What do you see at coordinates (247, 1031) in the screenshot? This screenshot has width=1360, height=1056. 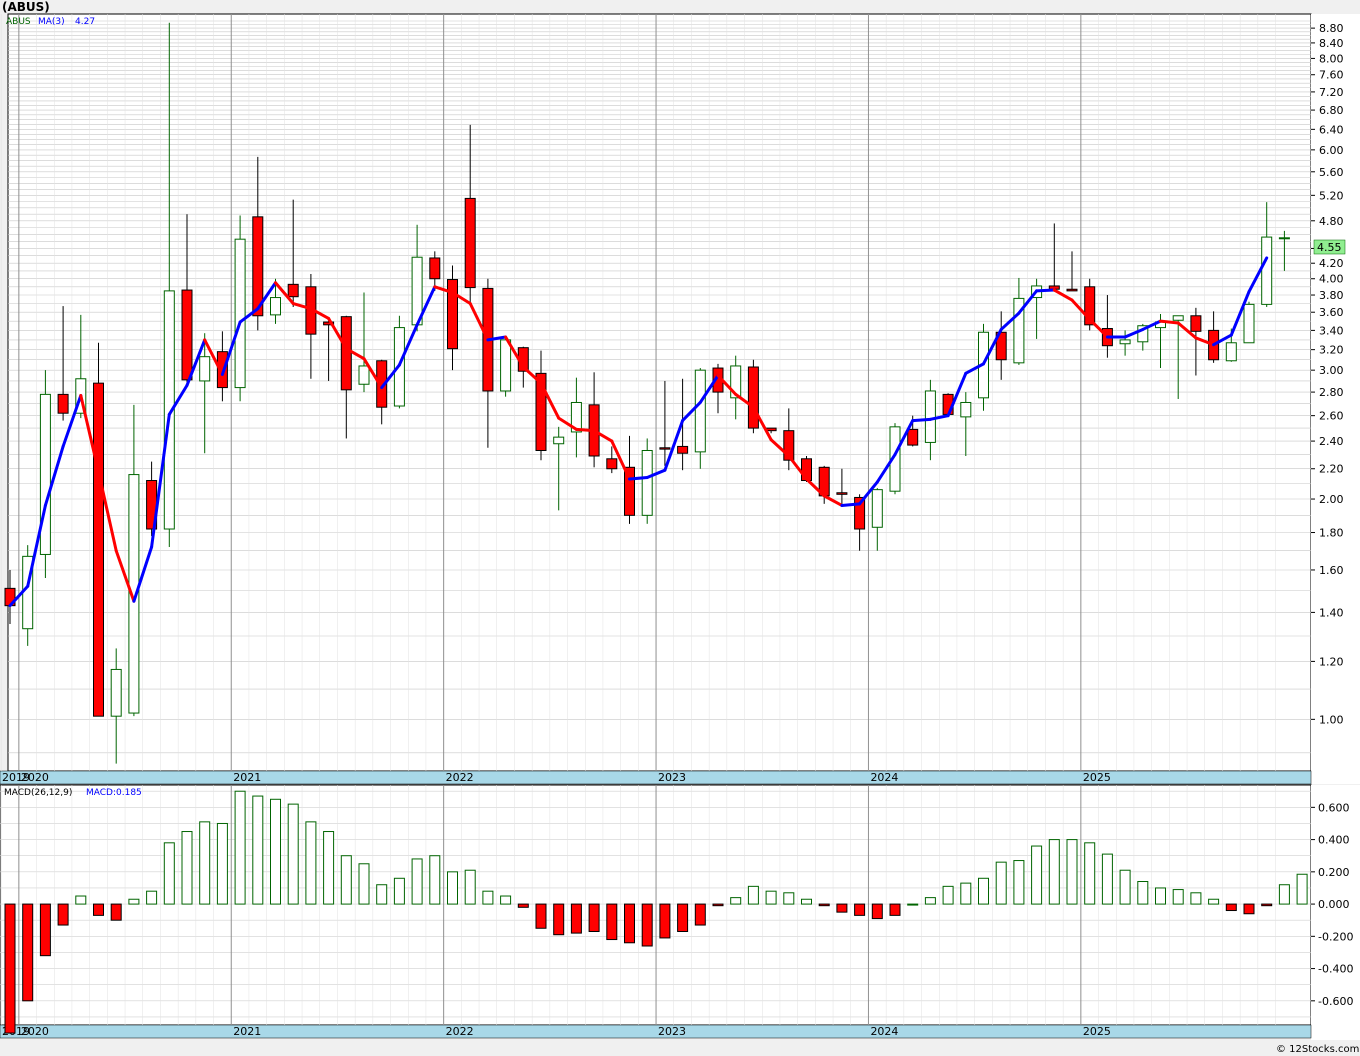 I see `macd-year-label: 2021` at bounding box center [247, 1031].